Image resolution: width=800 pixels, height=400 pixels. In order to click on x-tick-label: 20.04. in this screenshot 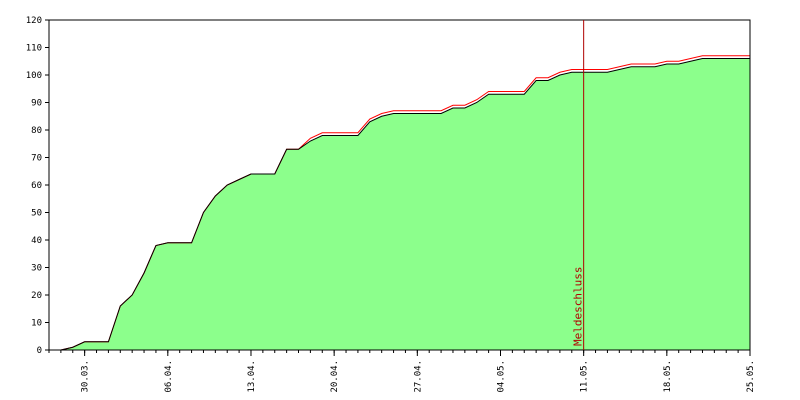, I will do `click(335, 376)`.